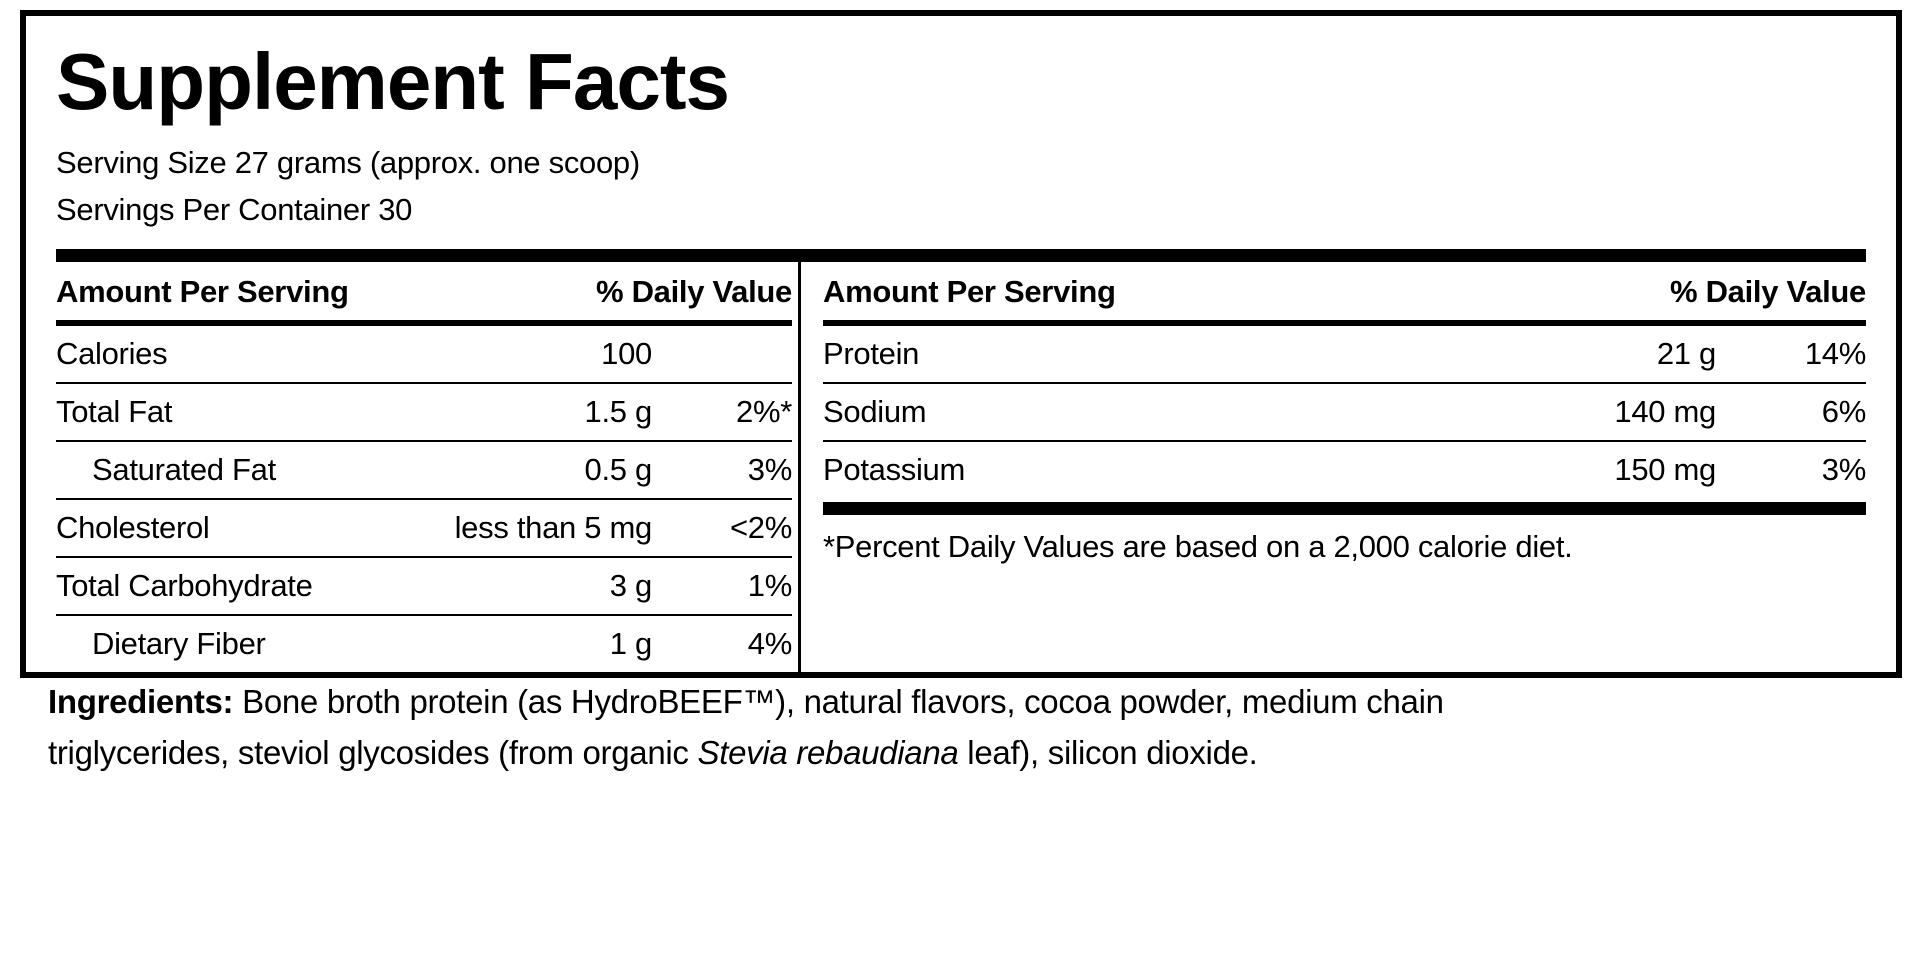 Image resolution: width=1920 pixels, height=972 pixels. What do you see at coordinates (969, 291) in the screenshot?
I see `right-header-amount-label: Amount Per Serving` at bounding box center [969, 291].